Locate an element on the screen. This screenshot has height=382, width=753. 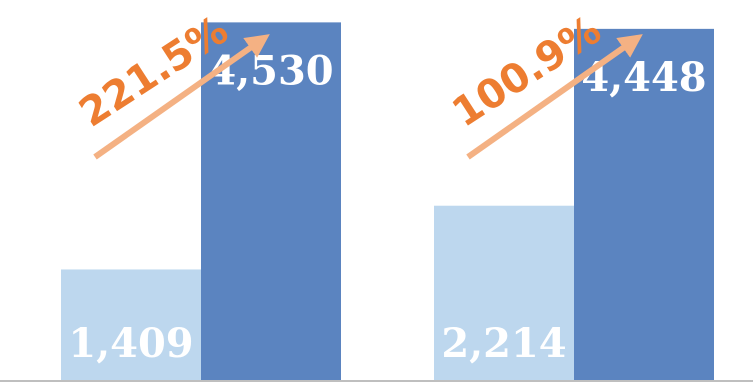
bar-g1-first is located at coordinates (131, 325).